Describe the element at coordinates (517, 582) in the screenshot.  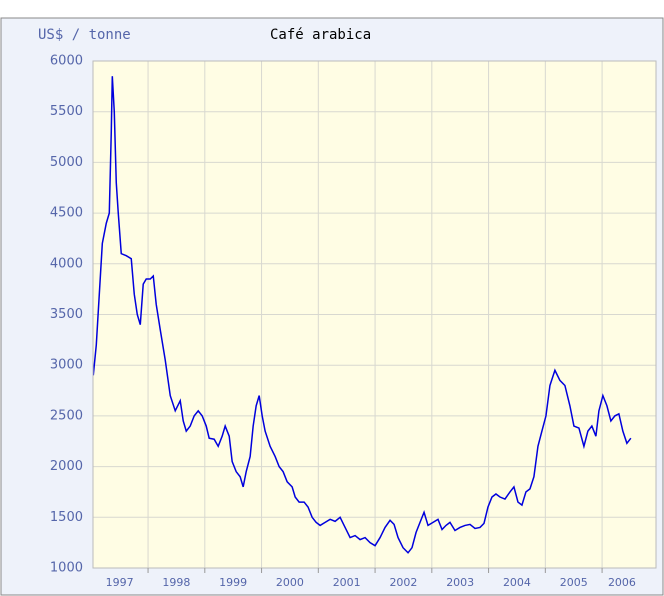
I see `x-tick-label: 2004` at that location.